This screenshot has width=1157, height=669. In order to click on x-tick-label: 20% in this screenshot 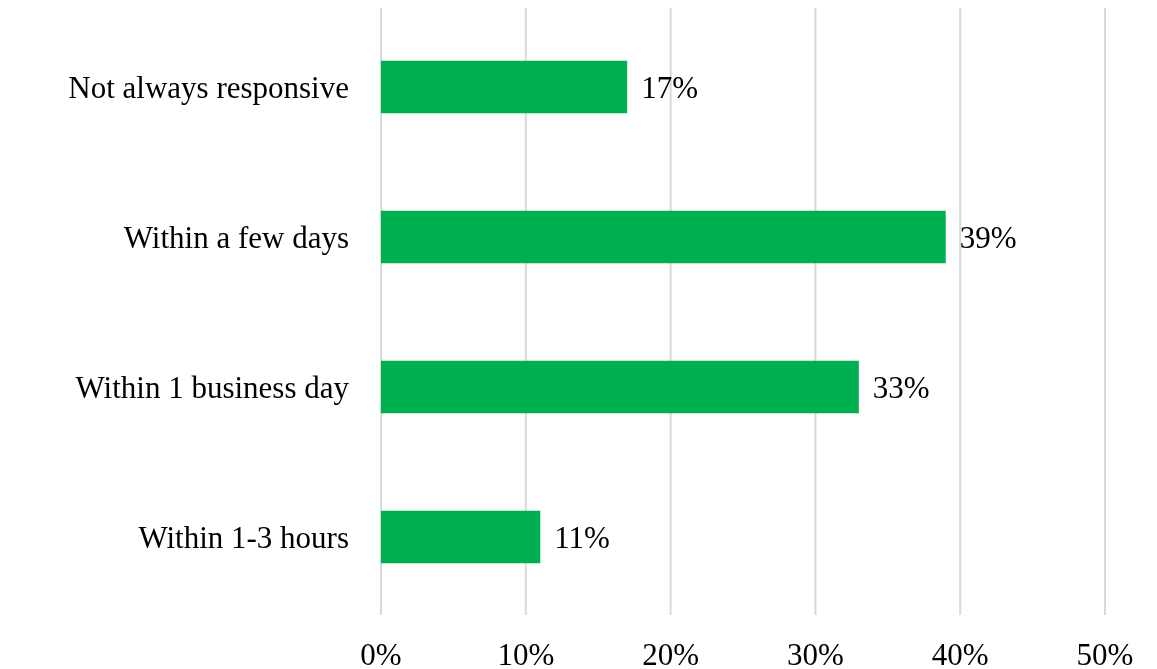, I will do `click(671, 653)`.